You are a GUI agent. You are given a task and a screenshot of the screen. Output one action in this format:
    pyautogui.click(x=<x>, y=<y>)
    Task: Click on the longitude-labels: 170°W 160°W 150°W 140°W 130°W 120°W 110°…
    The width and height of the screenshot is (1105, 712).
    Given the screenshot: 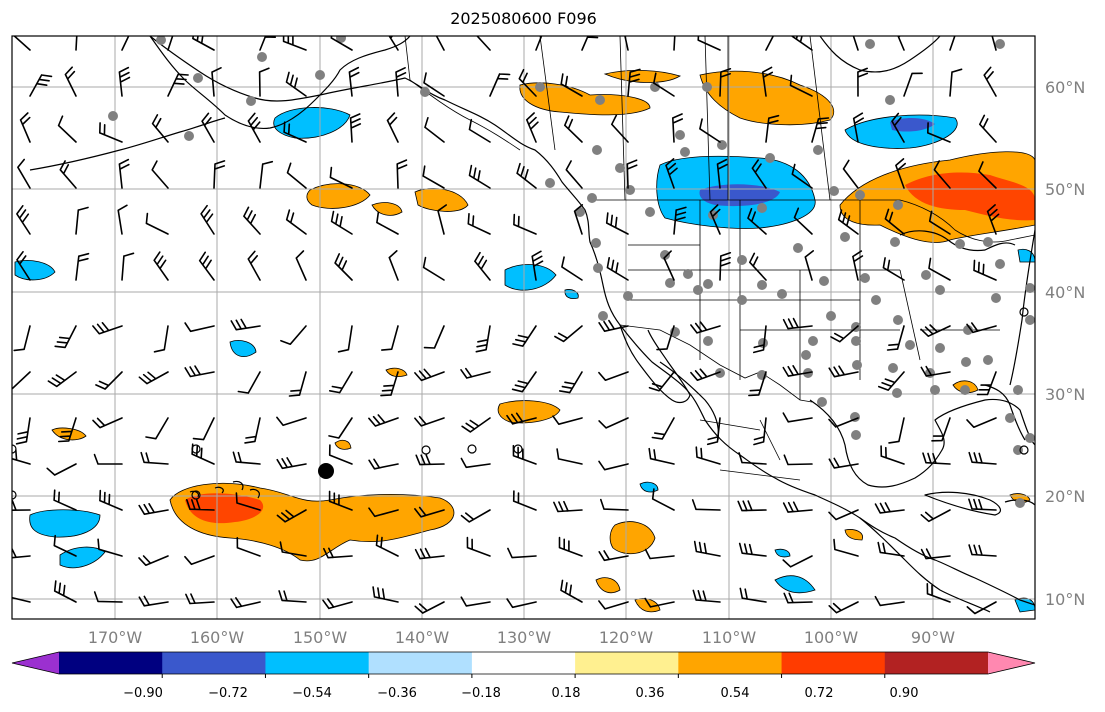 What is the action you would take?
    pyautogui.click(x=521, y=637)
    